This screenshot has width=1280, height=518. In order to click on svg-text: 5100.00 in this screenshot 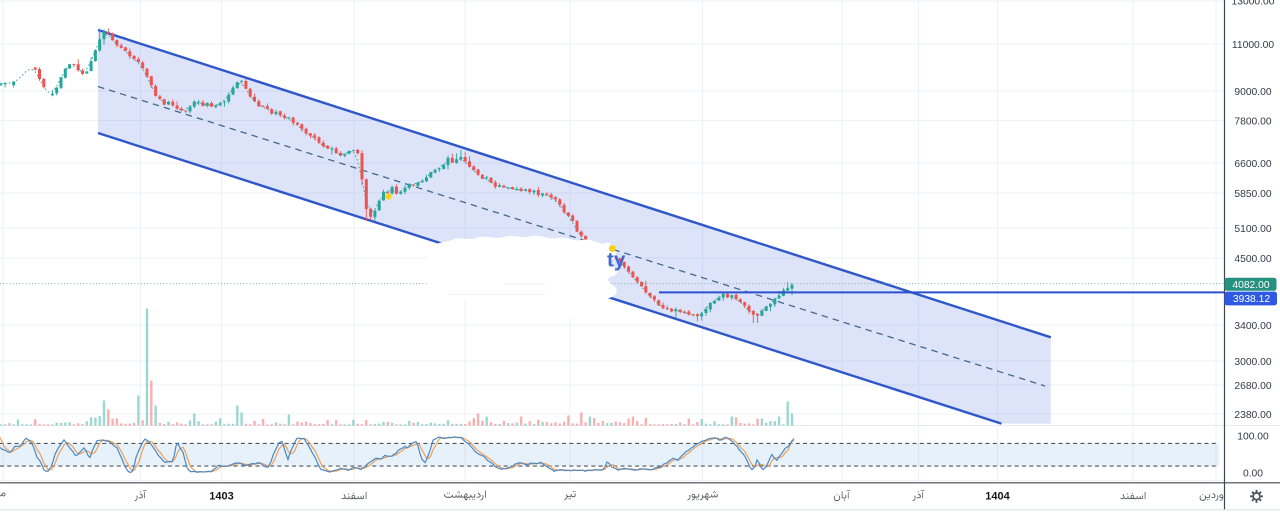, I will do `click(1252, 229)`.